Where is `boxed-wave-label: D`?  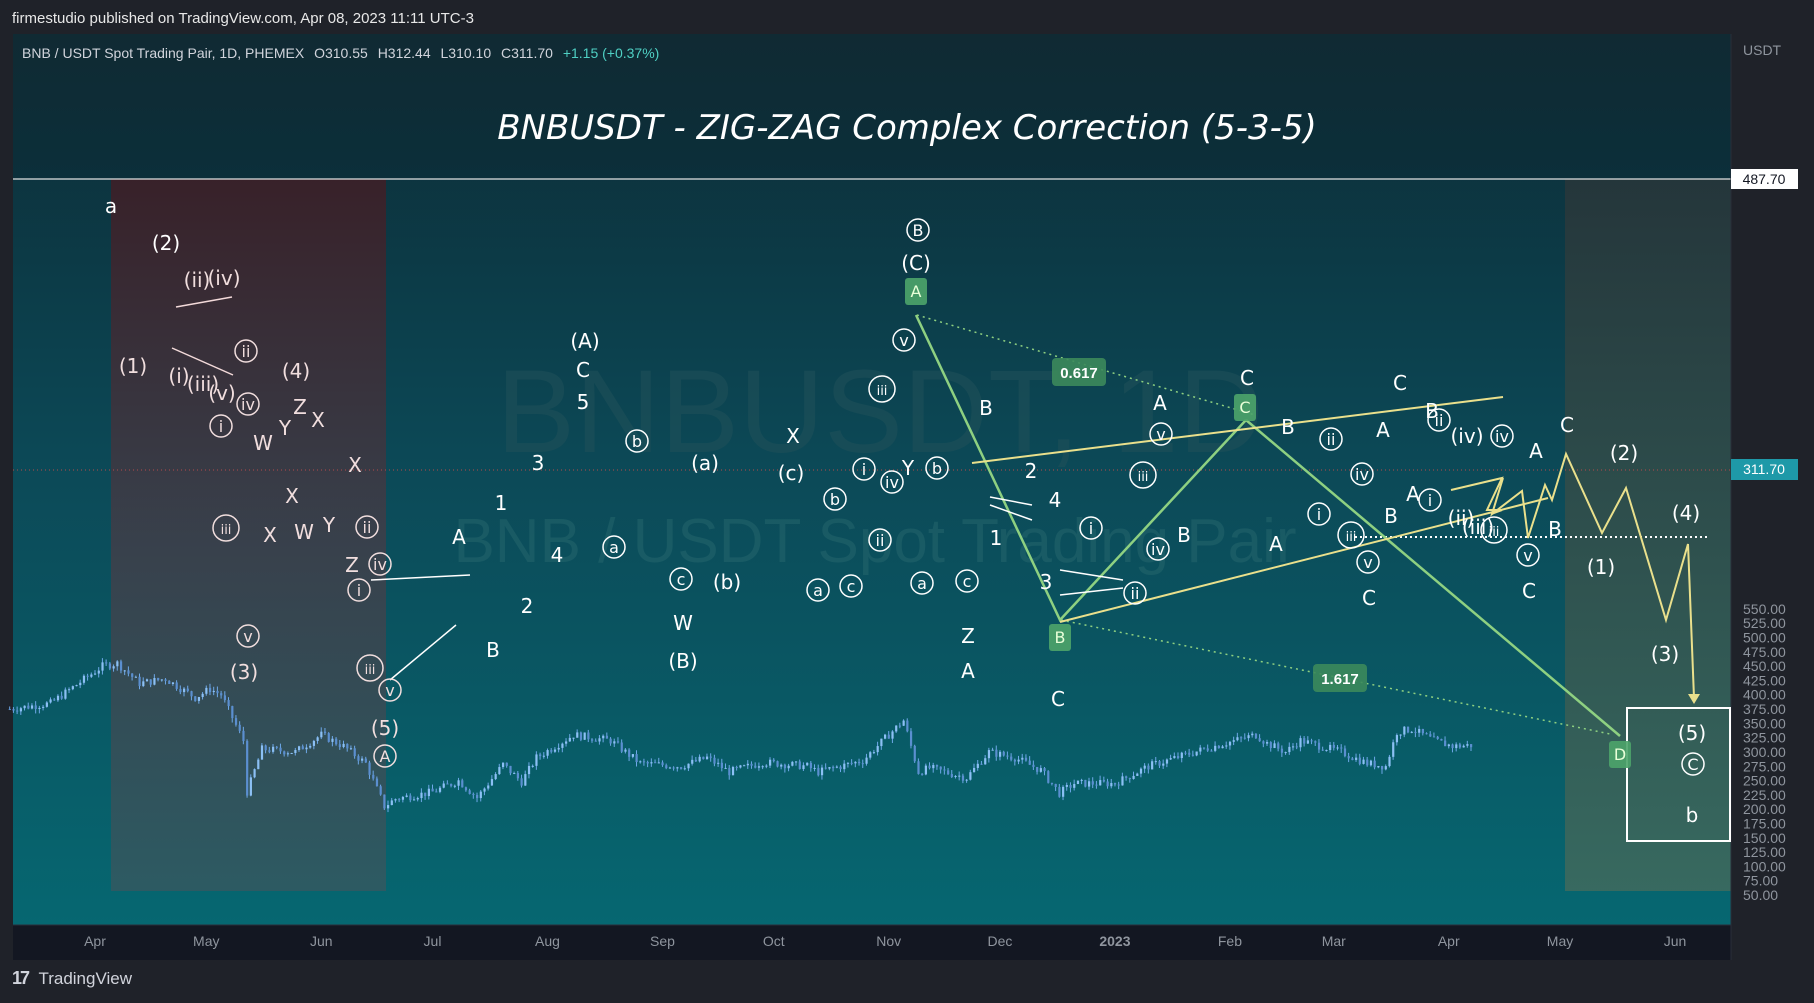
boxed-wave-label: D is located at coordinates (1620, 754).